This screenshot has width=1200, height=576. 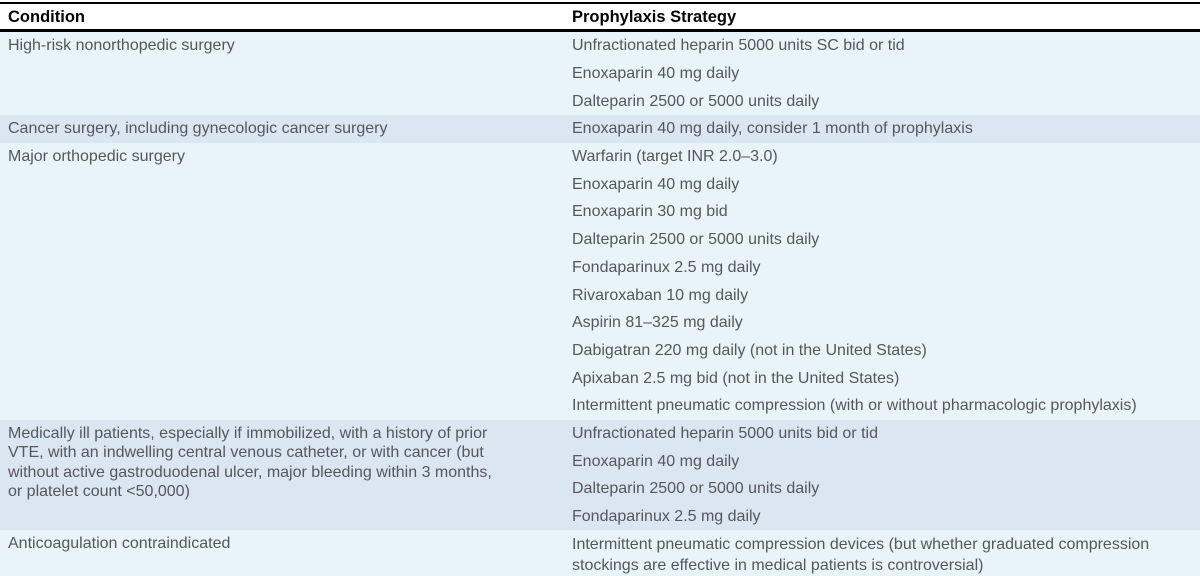 What do you see at coordinates (660, 295) in the screenshot?
I see `strategy-item: Rivaroxaban 10 mg daily` at bounding box center [660, 295].